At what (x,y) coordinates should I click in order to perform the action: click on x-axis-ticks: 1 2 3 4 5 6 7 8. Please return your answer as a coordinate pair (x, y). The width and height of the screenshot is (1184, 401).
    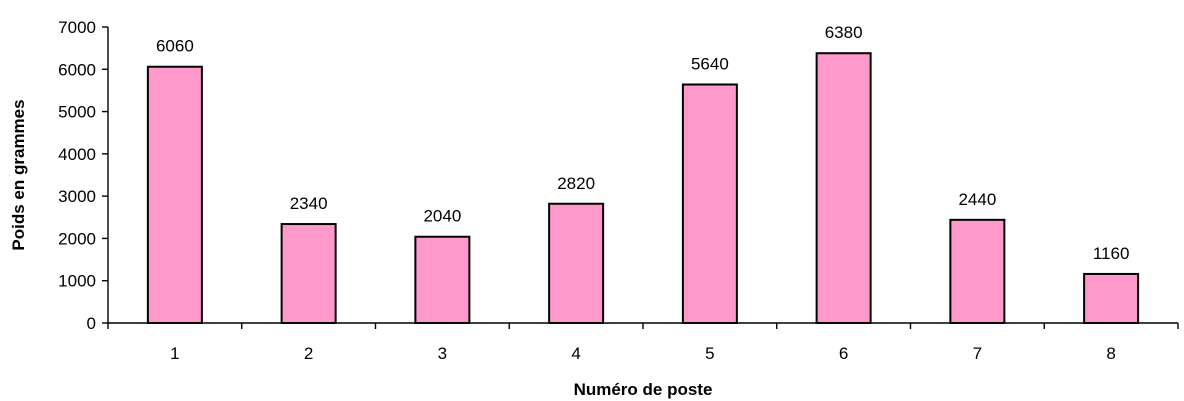
    Looking at the image, I should click on (643, 343).